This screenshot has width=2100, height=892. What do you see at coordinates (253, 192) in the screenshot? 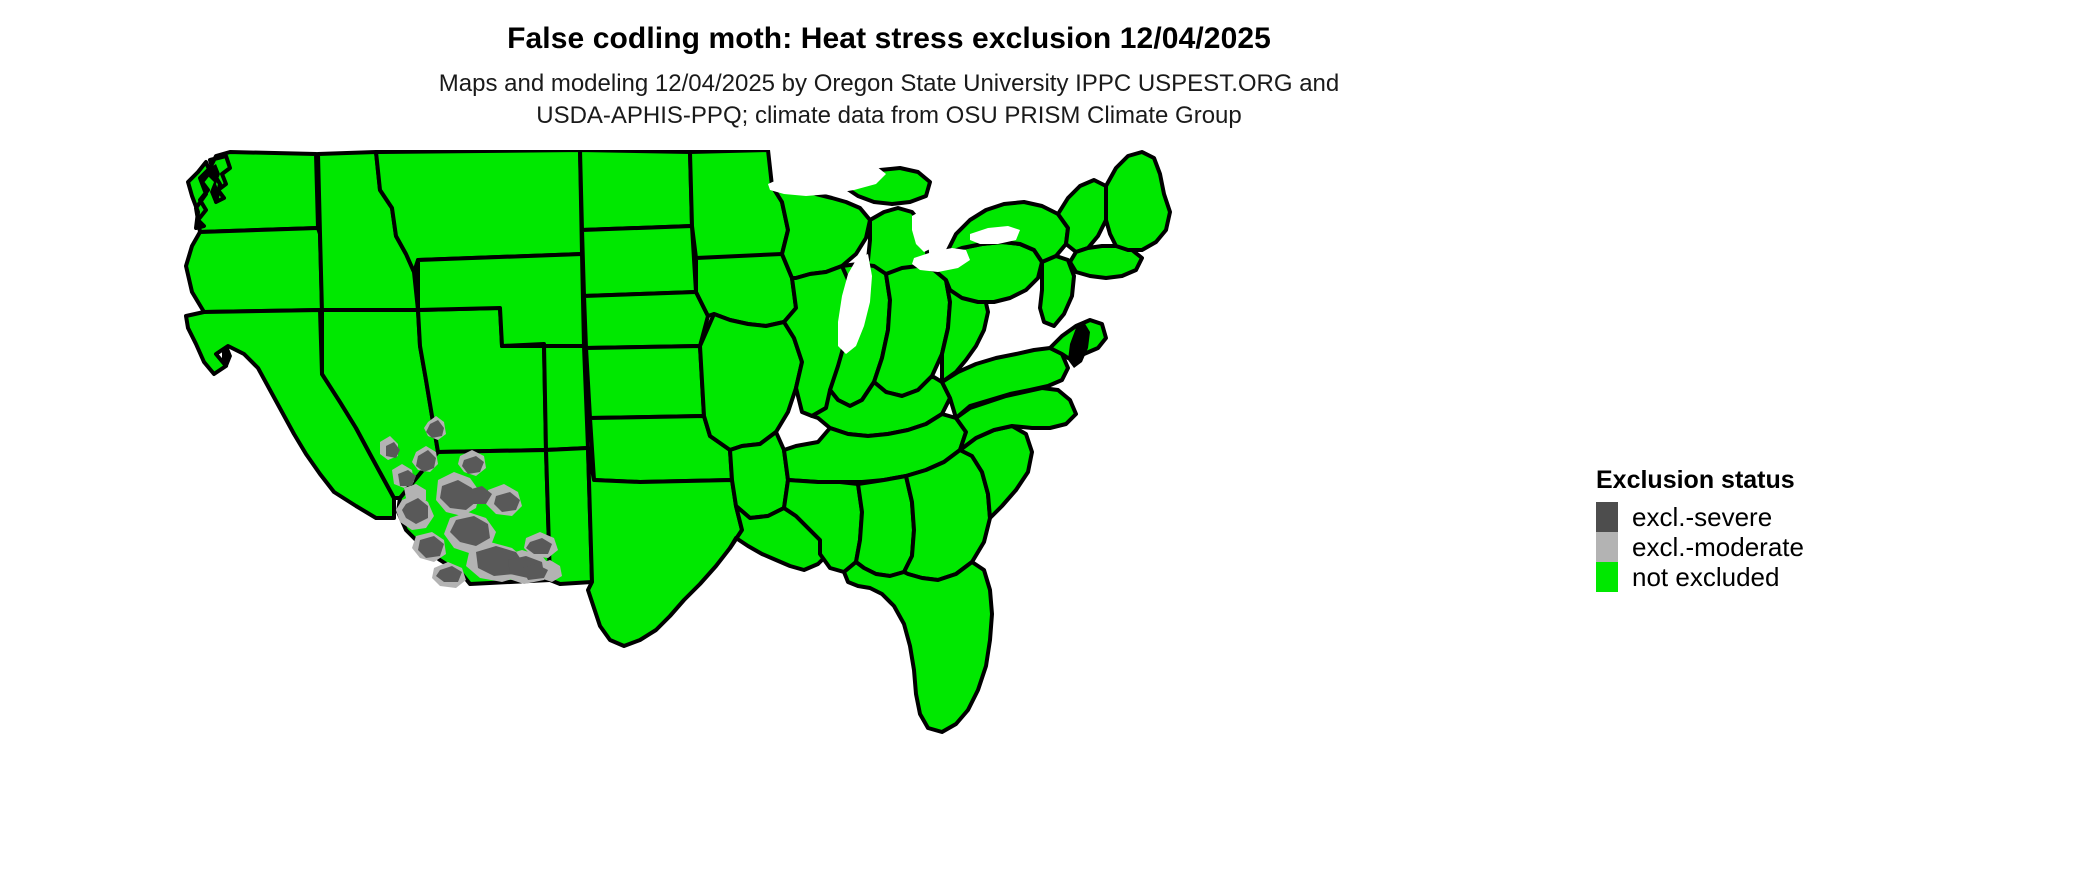
I see `state-washington` at bounding box center [253, 192].